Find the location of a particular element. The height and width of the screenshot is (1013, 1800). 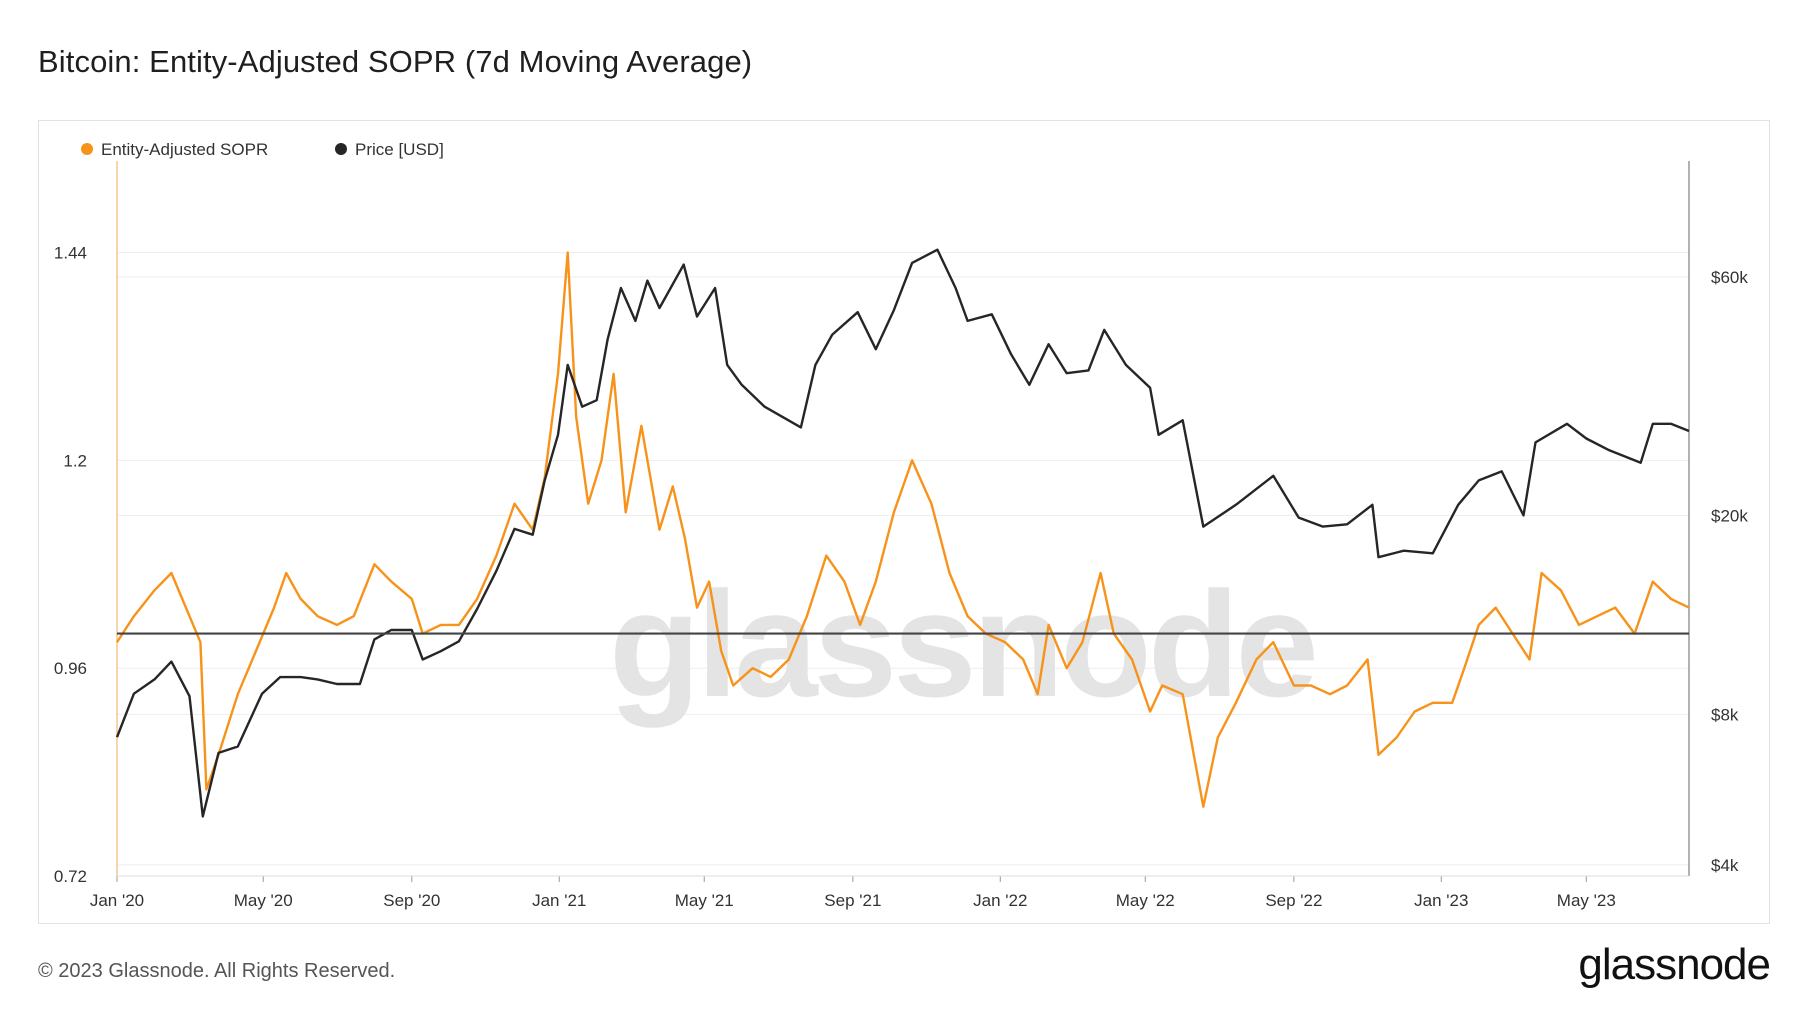

x-tick-label: Jan '20 is located at coordinates (117, 900).